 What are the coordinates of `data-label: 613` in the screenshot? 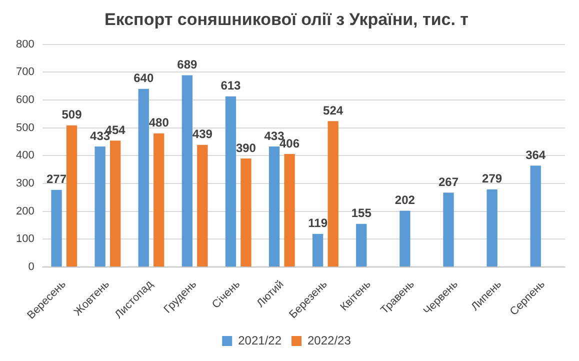 It's located at (231, 85).